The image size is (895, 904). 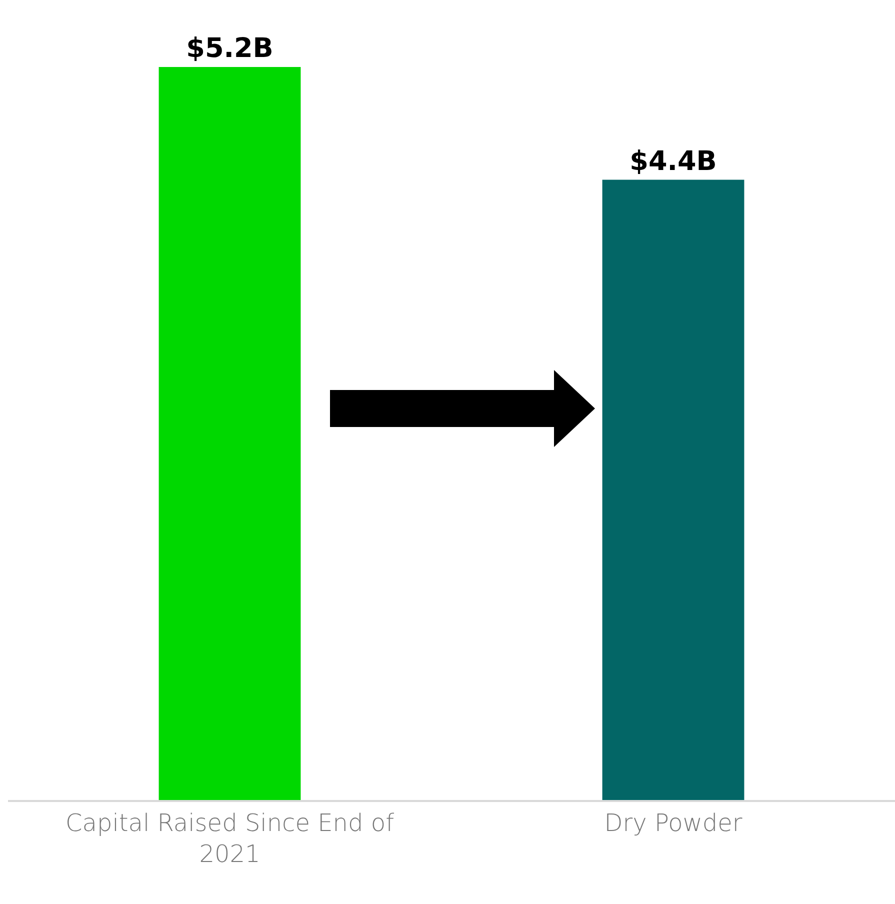 I want to click on data-label: $4.4B, so click(x=673, y=161).